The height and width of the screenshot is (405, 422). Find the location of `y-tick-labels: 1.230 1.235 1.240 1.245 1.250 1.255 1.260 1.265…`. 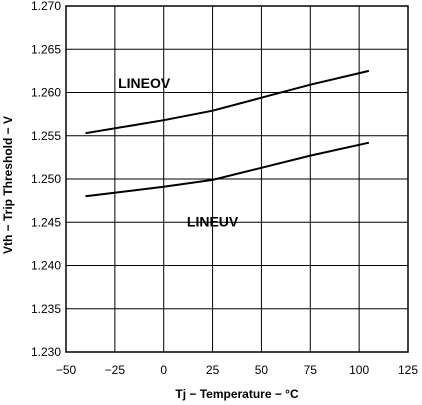

y-tick-labels: 1.230 1.235 1.240 1.245 1.250 1.255 1.260 1.265… is located at coordinates (46, 179).